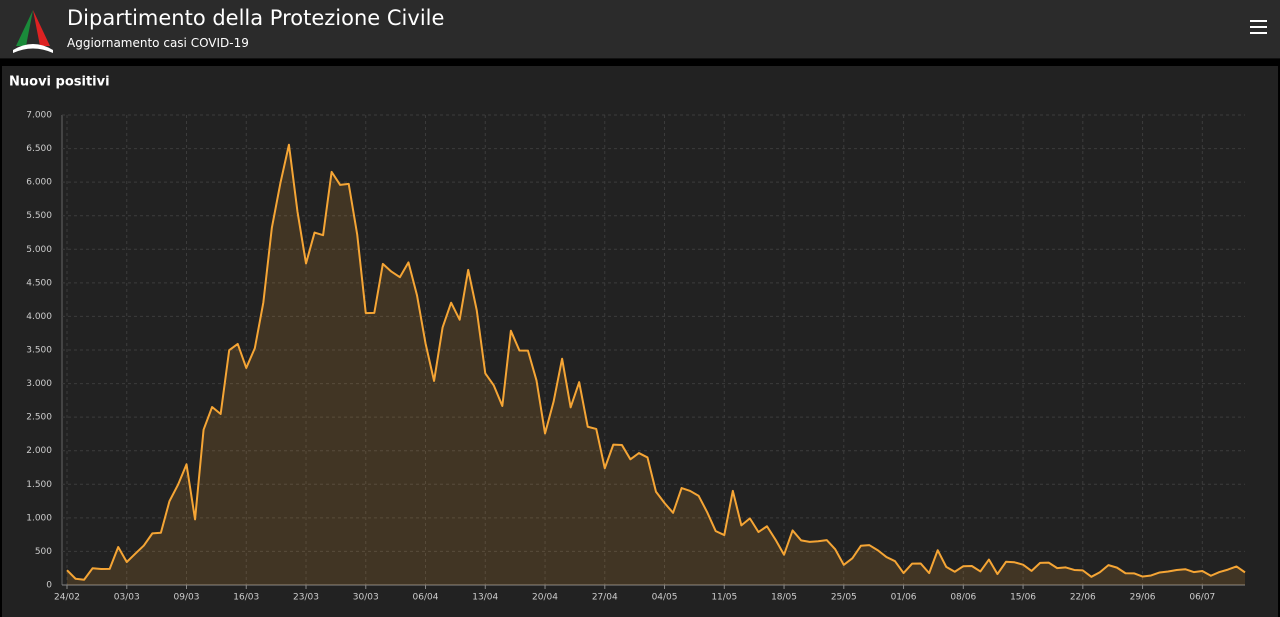 This screenshot has width=1280, height=617. I want to click on x-tick-label: 30/03, so click(366, 598).